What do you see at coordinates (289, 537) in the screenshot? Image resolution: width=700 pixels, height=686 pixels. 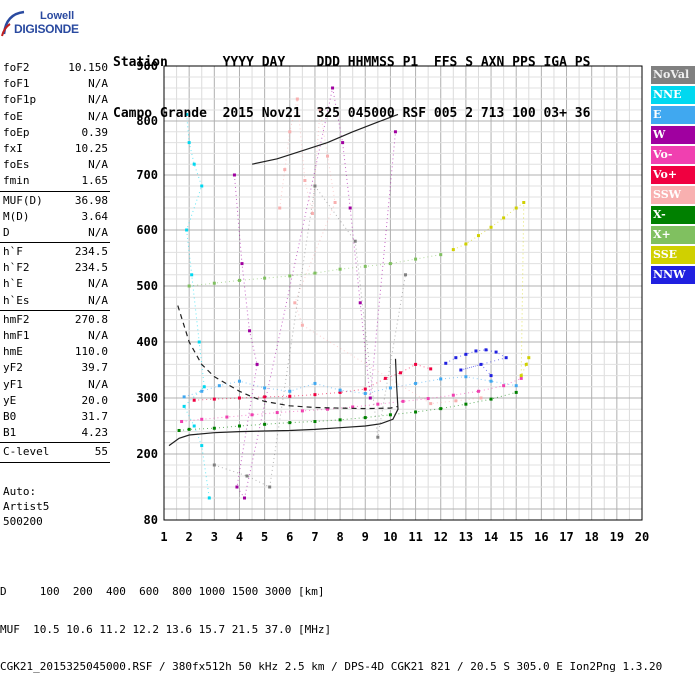 I see `x-tick-label: 6` at bounding box center [289, 537].